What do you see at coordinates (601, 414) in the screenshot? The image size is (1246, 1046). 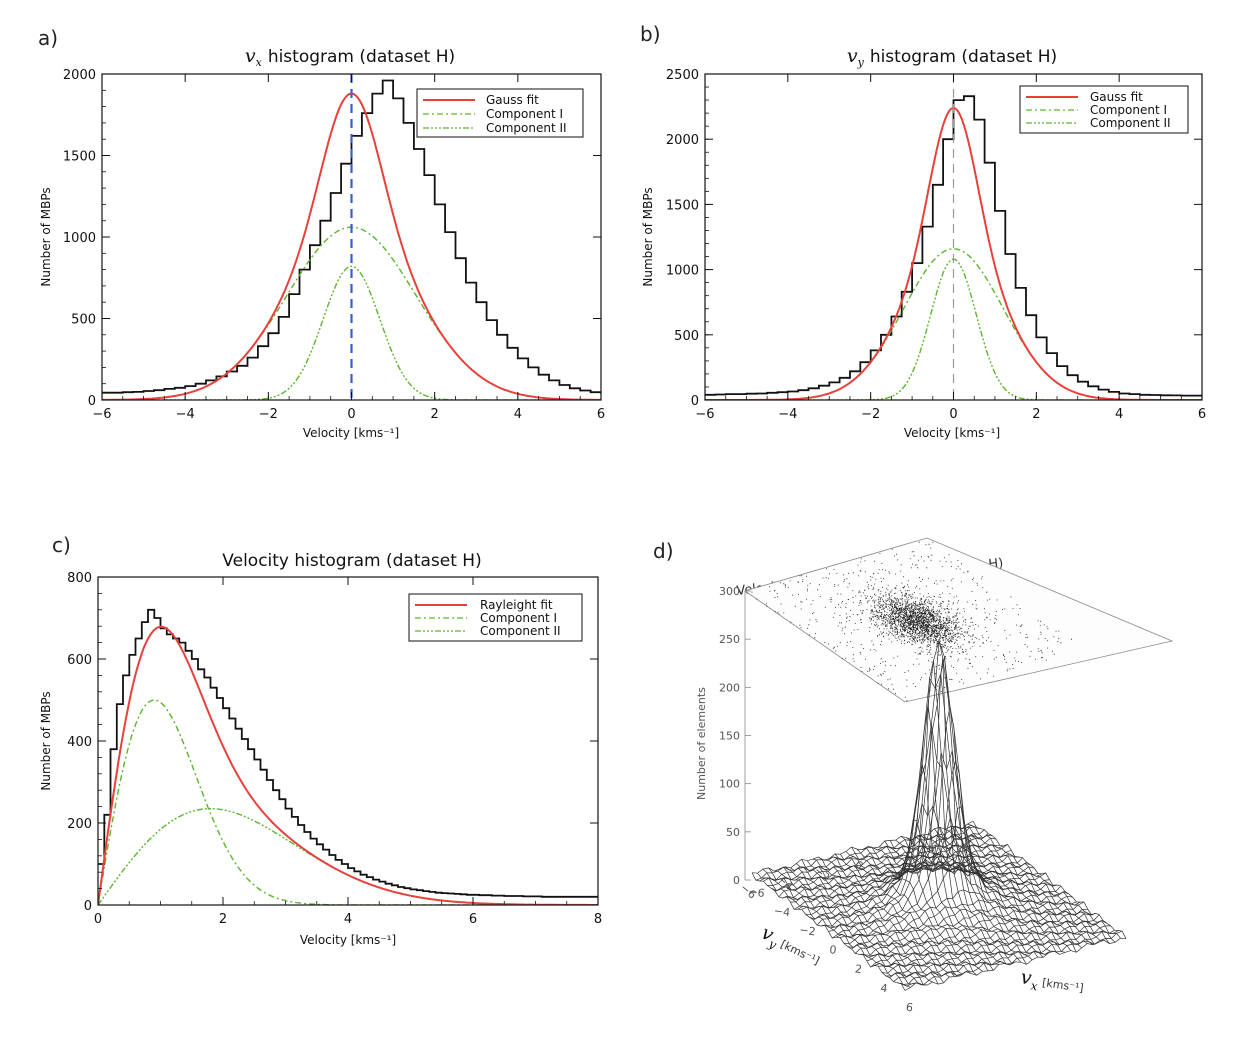 I see `panel-a-xtick-label: 6` at bounding box center [601, 414].